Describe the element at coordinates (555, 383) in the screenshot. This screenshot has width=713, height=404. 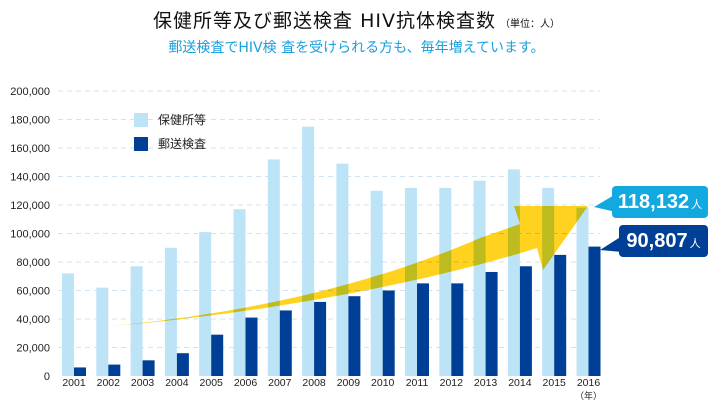
I see `x-tick-label: 2015` at that location.